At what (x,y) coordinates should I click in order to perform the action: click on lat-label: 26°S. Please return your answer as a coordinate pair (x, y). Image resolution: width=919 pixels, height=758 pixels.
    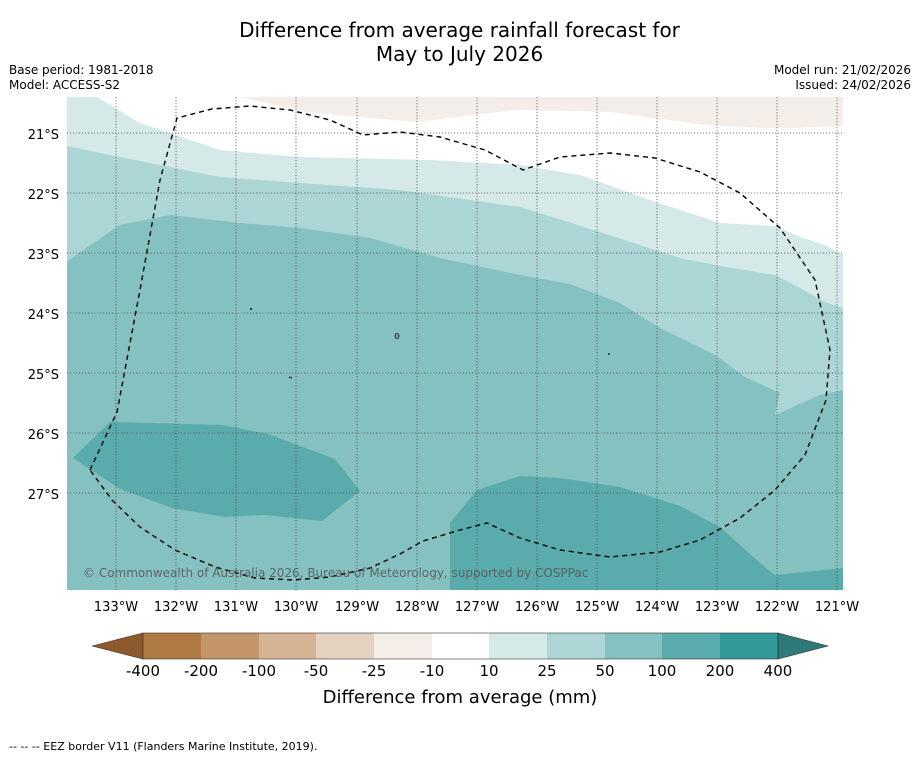
    Looking at the image, I should click on (43, 435).